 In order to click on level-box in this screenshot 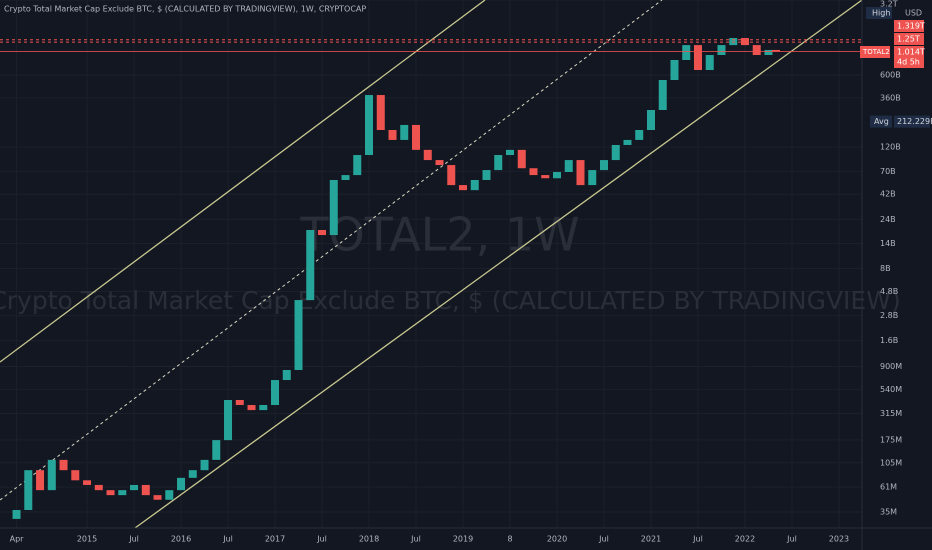, I will do `click(909, 39)`.